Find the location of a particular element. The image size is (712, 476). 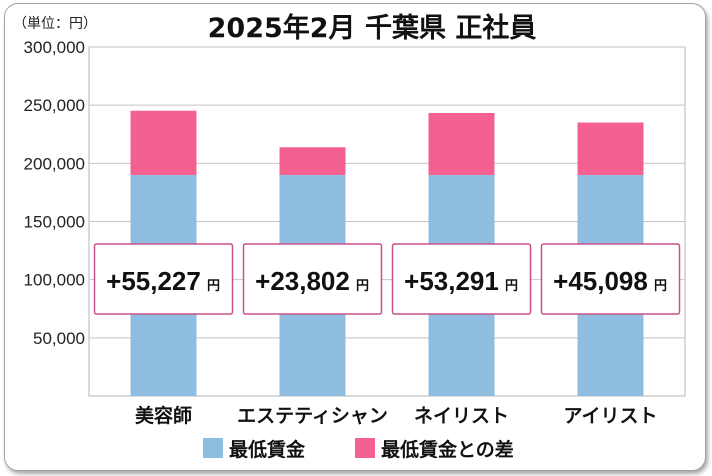

chart-title: 2025年2月 千葉県 正社員 is located at coordinates (372, 28).